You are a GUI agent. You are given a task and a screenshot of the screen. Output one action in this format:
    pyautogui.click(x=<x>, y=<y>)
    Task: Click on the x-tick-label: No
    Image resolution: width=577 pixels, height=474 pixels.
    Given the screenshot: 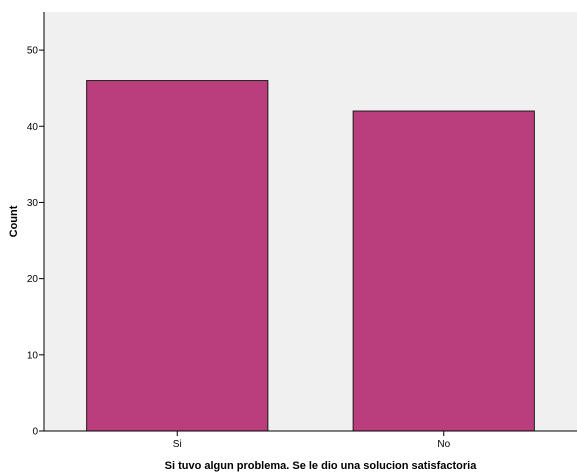 What is the action you would take?
    pyautogui.click(x=443, y=444)
    